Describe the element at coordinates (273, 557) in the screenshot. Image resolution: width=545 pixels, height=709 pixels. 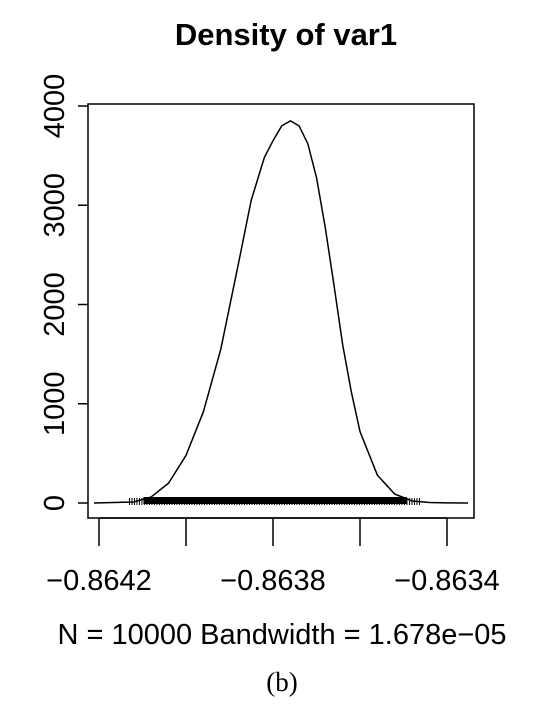
I see `x-axis: −0.8642 −0.8638 −0.8634` at that location.